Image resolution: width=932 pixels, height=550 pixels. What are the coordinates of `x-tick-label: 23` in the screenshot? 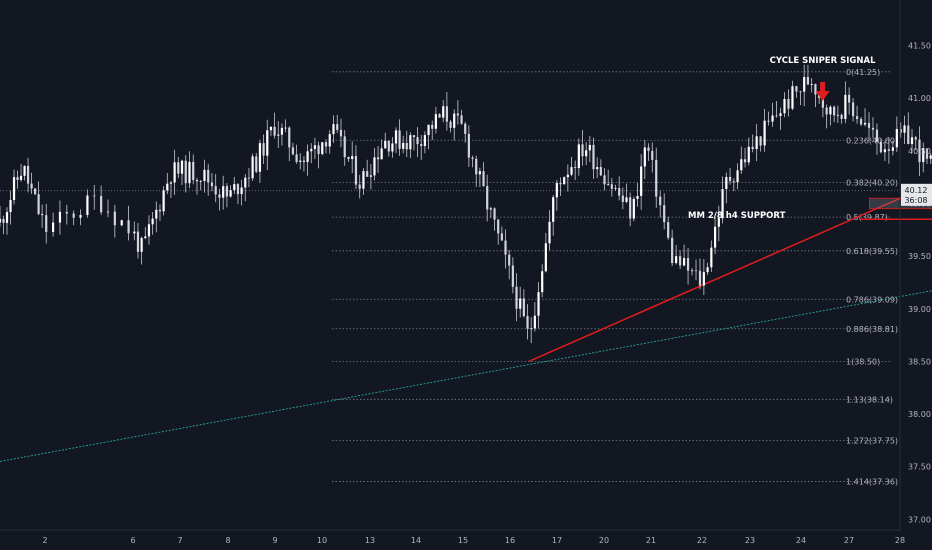 It's located at (750, 540).